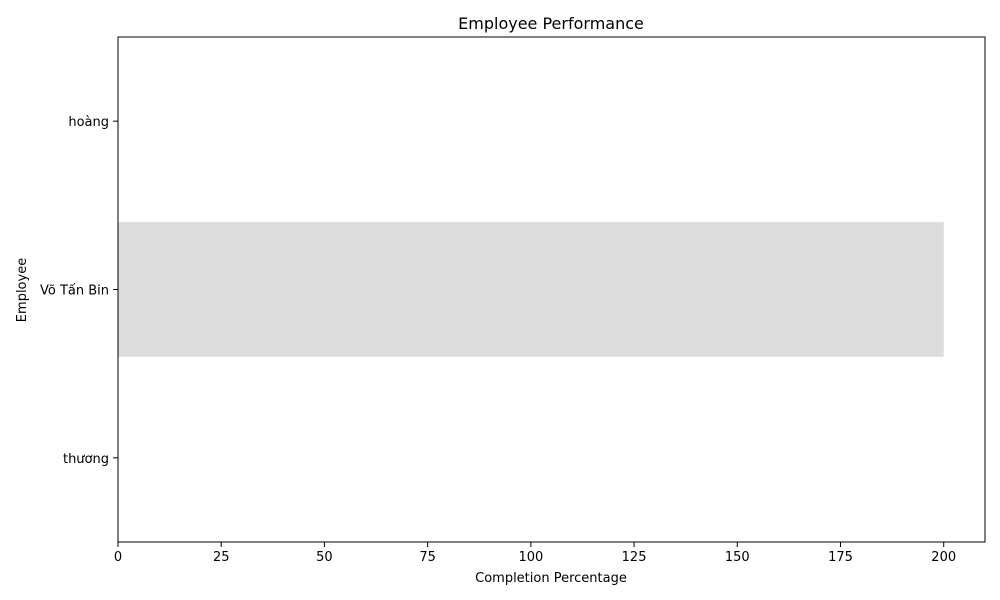 The height and width of the screenshot is (600, 1000). I want to click on y-tick-label-2: thương, so click(86, 459).